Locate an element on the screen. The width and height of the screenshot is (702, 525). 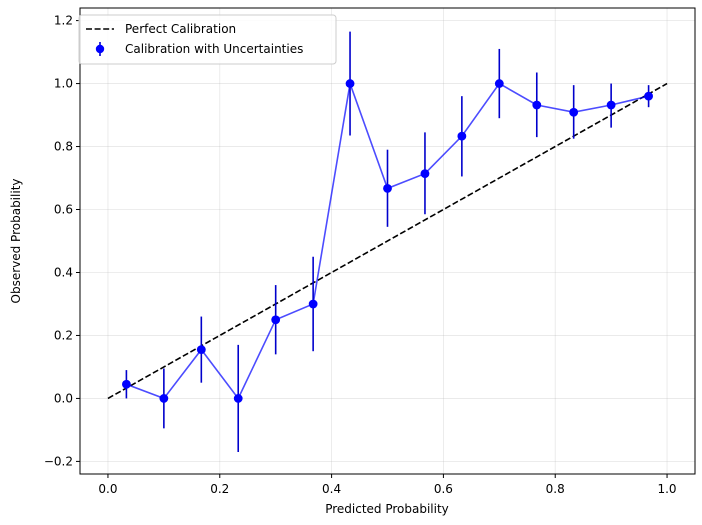
y-axis-label: Observed Probability is located at coordinates (16, 241).